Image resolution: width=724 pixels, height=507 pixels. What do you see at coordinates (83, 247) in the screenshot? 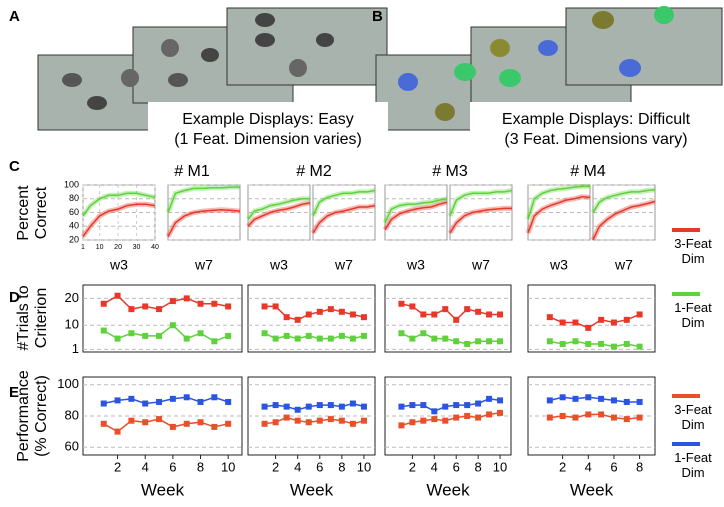
I see `x-tick-label: 1` at bounding box center [83, 247].